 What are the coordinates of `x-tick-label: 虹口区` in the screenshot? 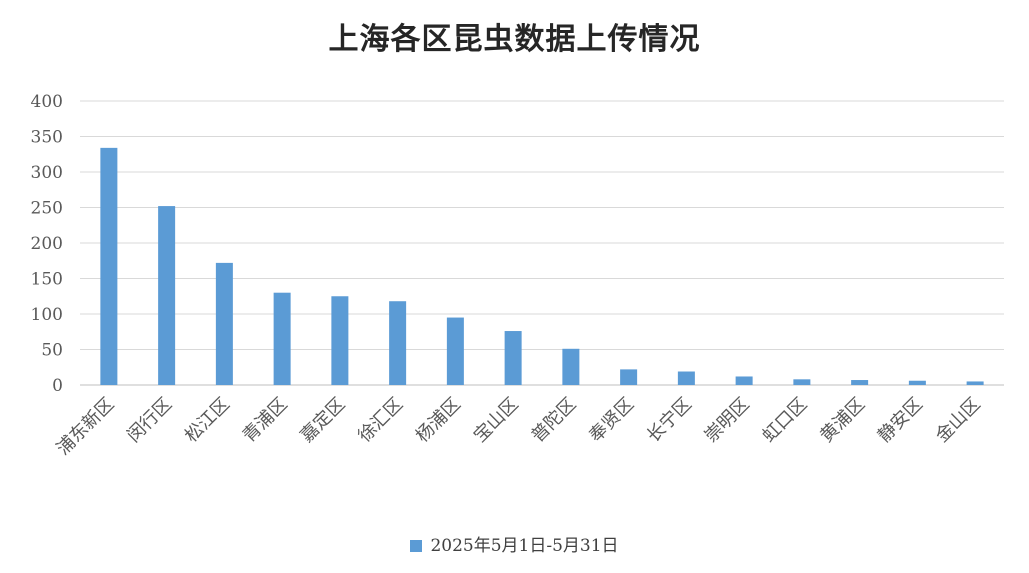 It's located at (784, 420).